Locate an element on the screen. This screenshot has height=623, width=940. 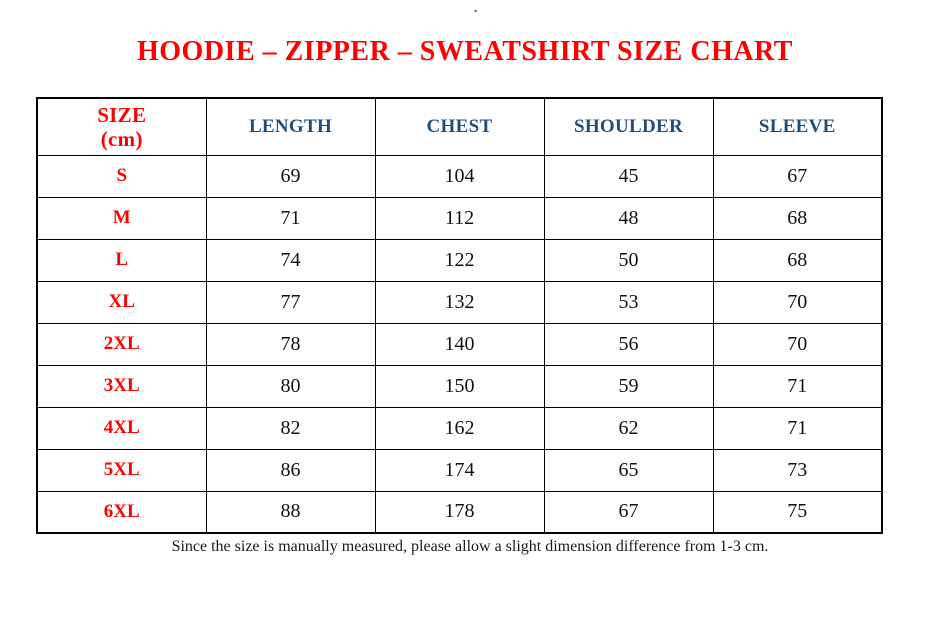
chest-value: 112 is located at coordinates (459, 218).